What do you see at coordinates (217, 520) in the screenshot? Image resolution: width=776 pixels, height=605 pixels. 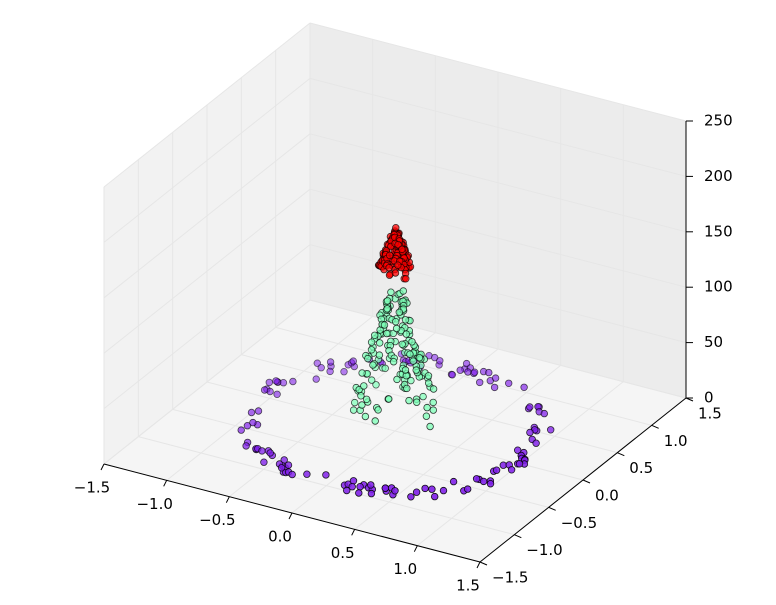 I see `x-tick-label: −0.5` at bounding box center [217, 520].